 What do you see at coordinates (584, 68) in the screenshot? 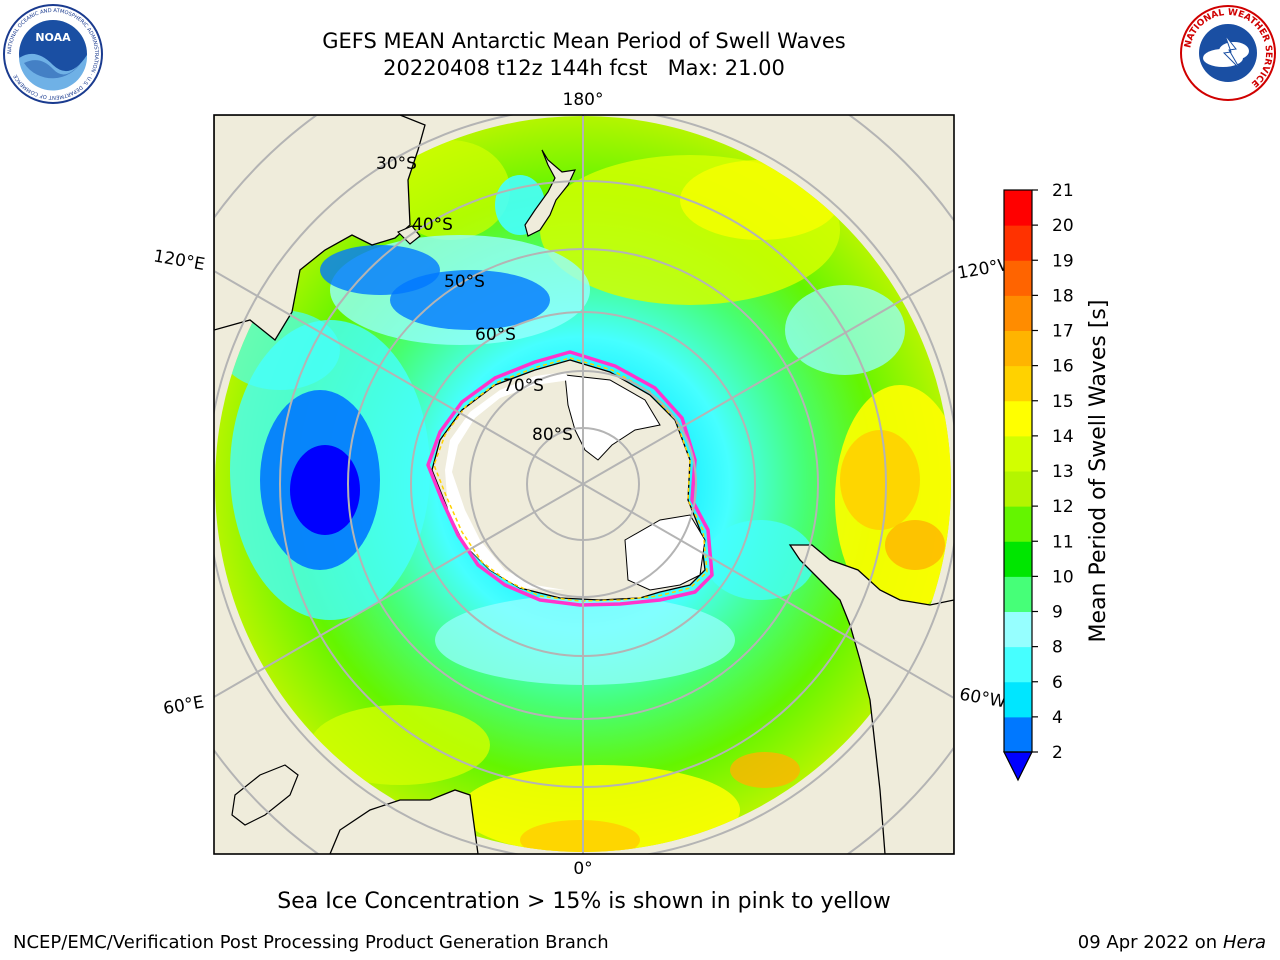
I see `chart-subtitle: 20220408 t12z 144h fcst Max: 21.00` at bounding box center [584, 68].